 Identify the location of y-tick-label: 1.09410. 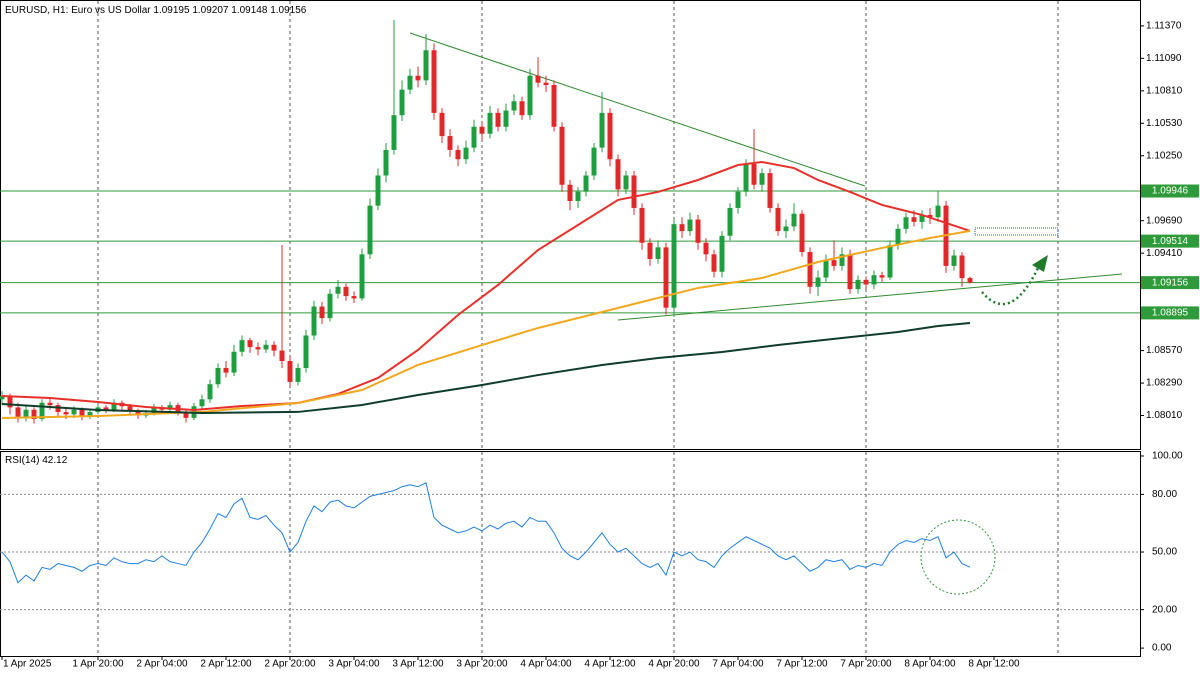
(1164, 253).